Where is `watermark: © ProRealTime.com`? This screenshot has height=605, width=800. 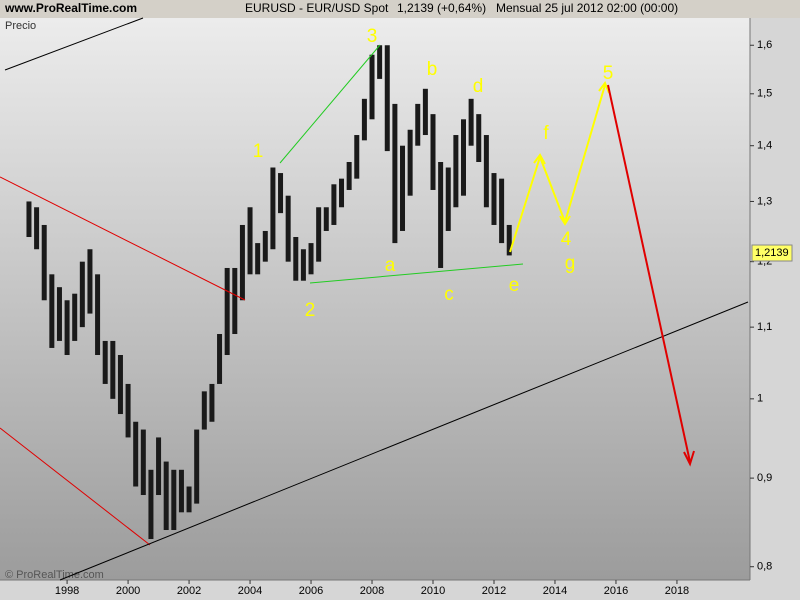 watermark: © ProRealTime.com is located at coordinates (54, 575).